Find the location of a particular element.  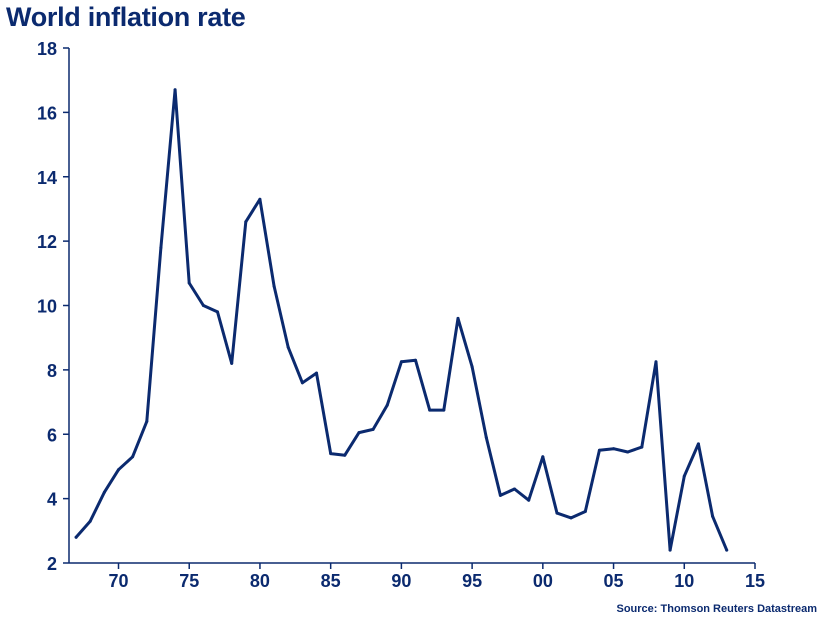

y-tick-label: 14 is located at coordinates (47, 178).